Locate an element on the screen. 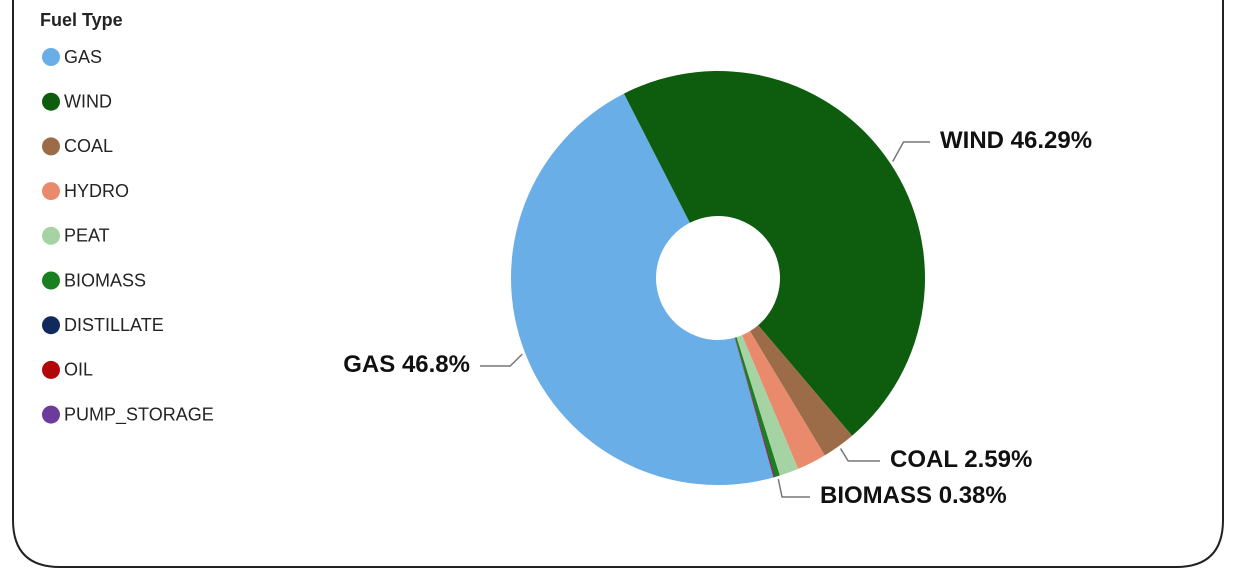 The width and height of the screenshot is (1237, 570). data-label: COAL 2.59% is located at coordinates (961, 459).